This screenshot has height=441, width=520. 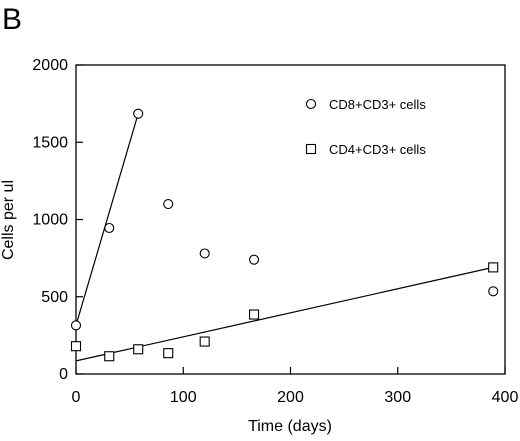 I want to click on x-tick-label: 0, so click(x=76, y=397).